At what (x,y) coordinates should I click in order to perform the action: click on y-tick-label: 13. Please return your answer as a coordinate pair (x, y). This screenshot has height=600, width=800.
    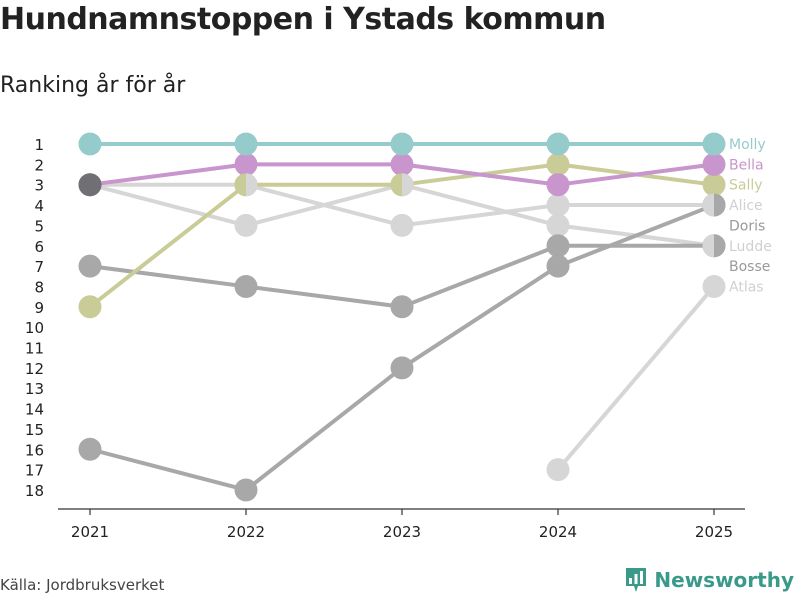
    Looking at the image, I should click on (34, 389).